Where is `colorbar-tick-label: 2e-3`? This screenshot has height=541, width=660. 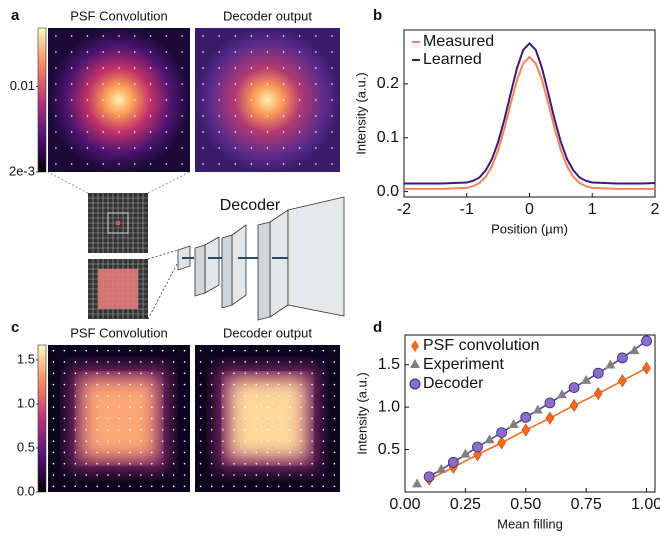 colorbar-tick-label: 2e-3 is located at coordinates (22, 170).